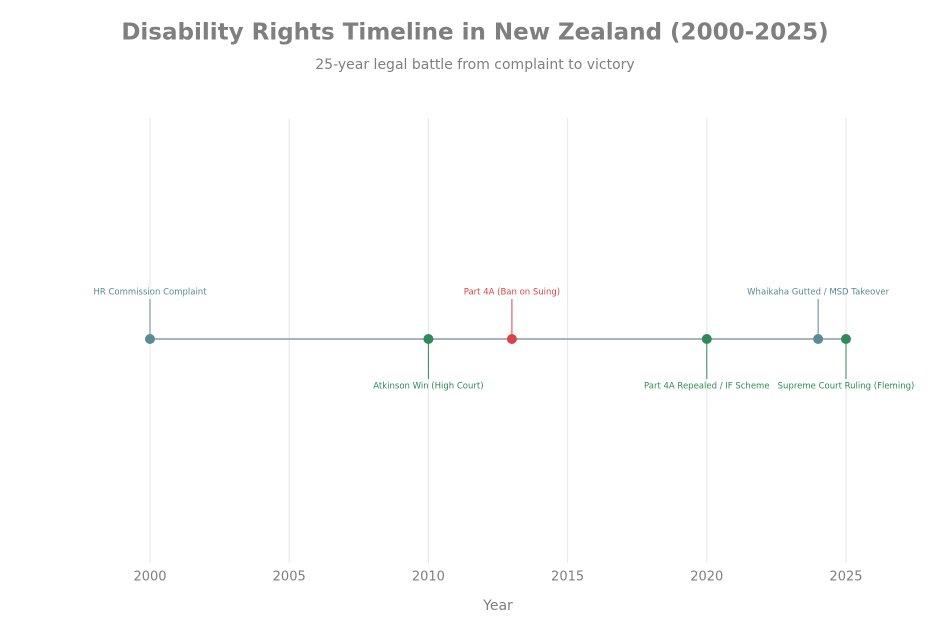 The width and height of the screenshot is (951, 633). I want to click on event-label: Atkinson Win (High Court), so click(428, 387).